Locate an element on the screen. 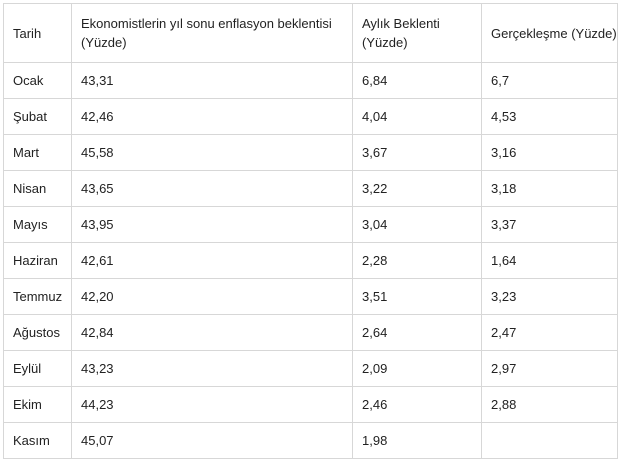 This screenshot has width=624, height=471. header-realization: Gerçekleşme (Yüzde) is located at coordinates (549, 33).